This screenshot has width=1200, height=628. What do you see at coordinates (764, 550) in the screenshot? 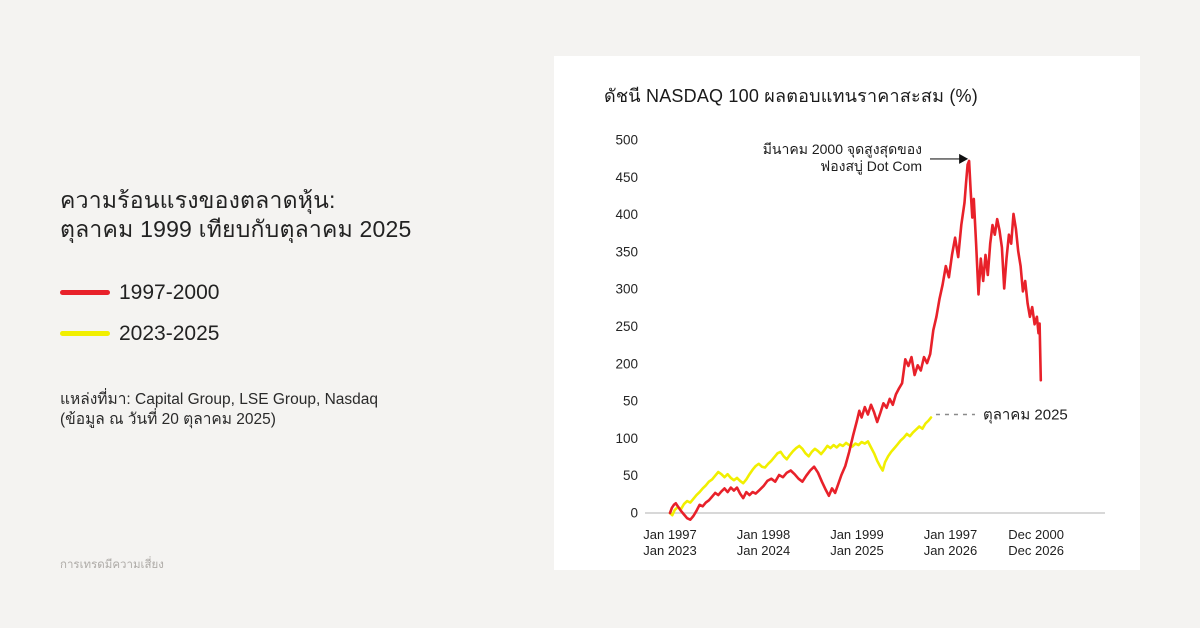
I see `x-tick-label-row2: Jan 2024` at bounding box center [764, 550].